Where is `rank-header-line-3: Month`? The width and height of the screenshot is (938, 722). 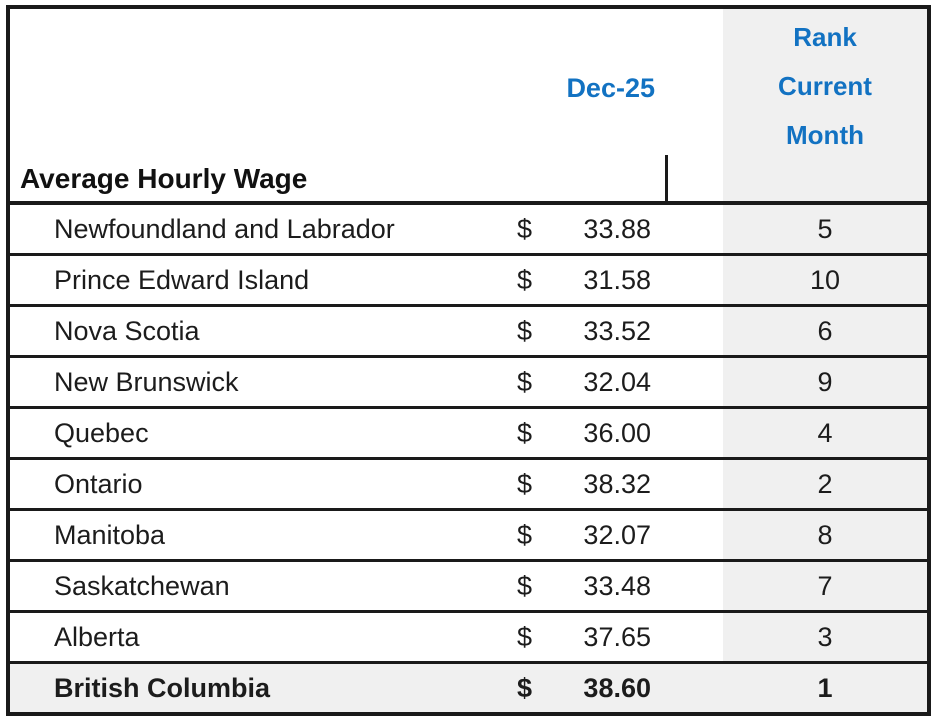 rank-header-line-3: Month is located at coordinates (825, 135).